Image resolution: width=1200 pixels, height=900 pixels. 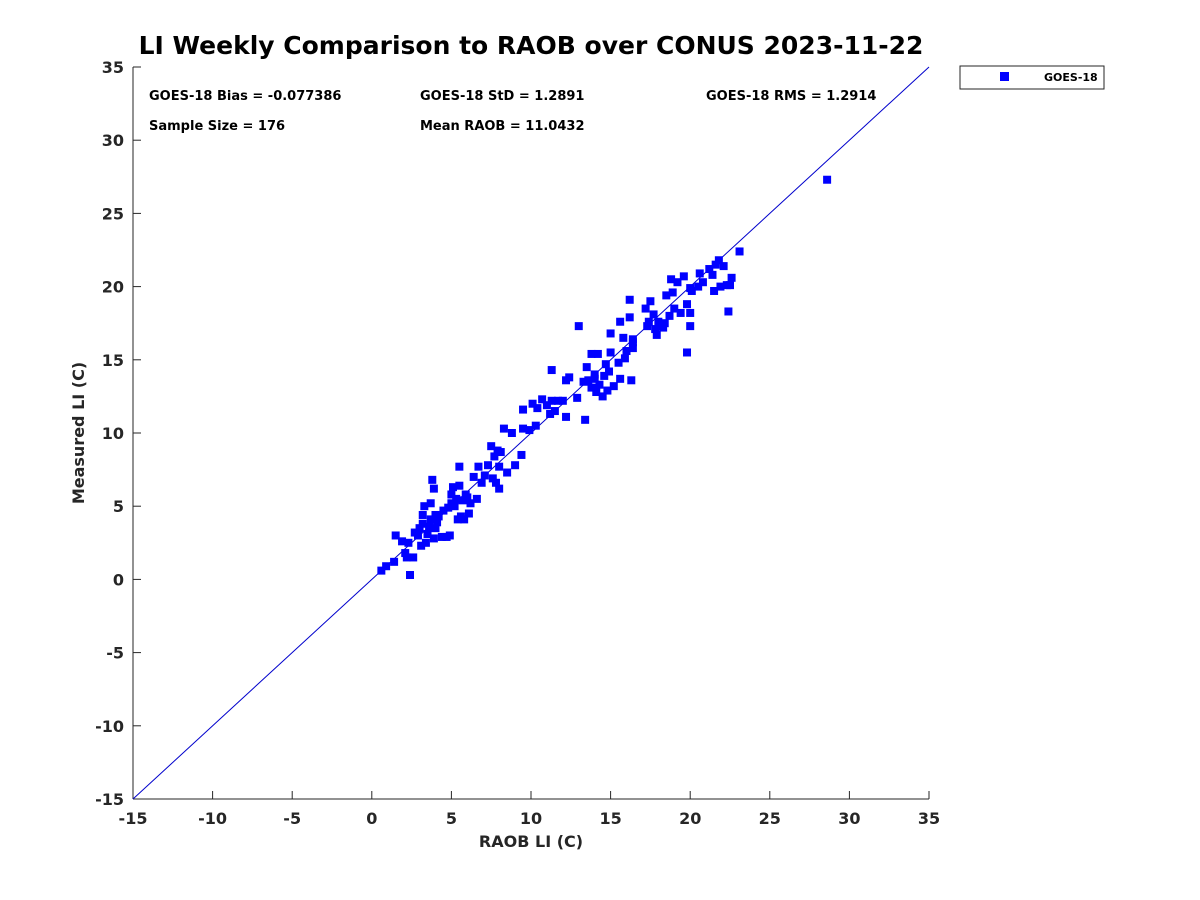 I want to click on y-tick-label: 25, so click(x=113, y=213).